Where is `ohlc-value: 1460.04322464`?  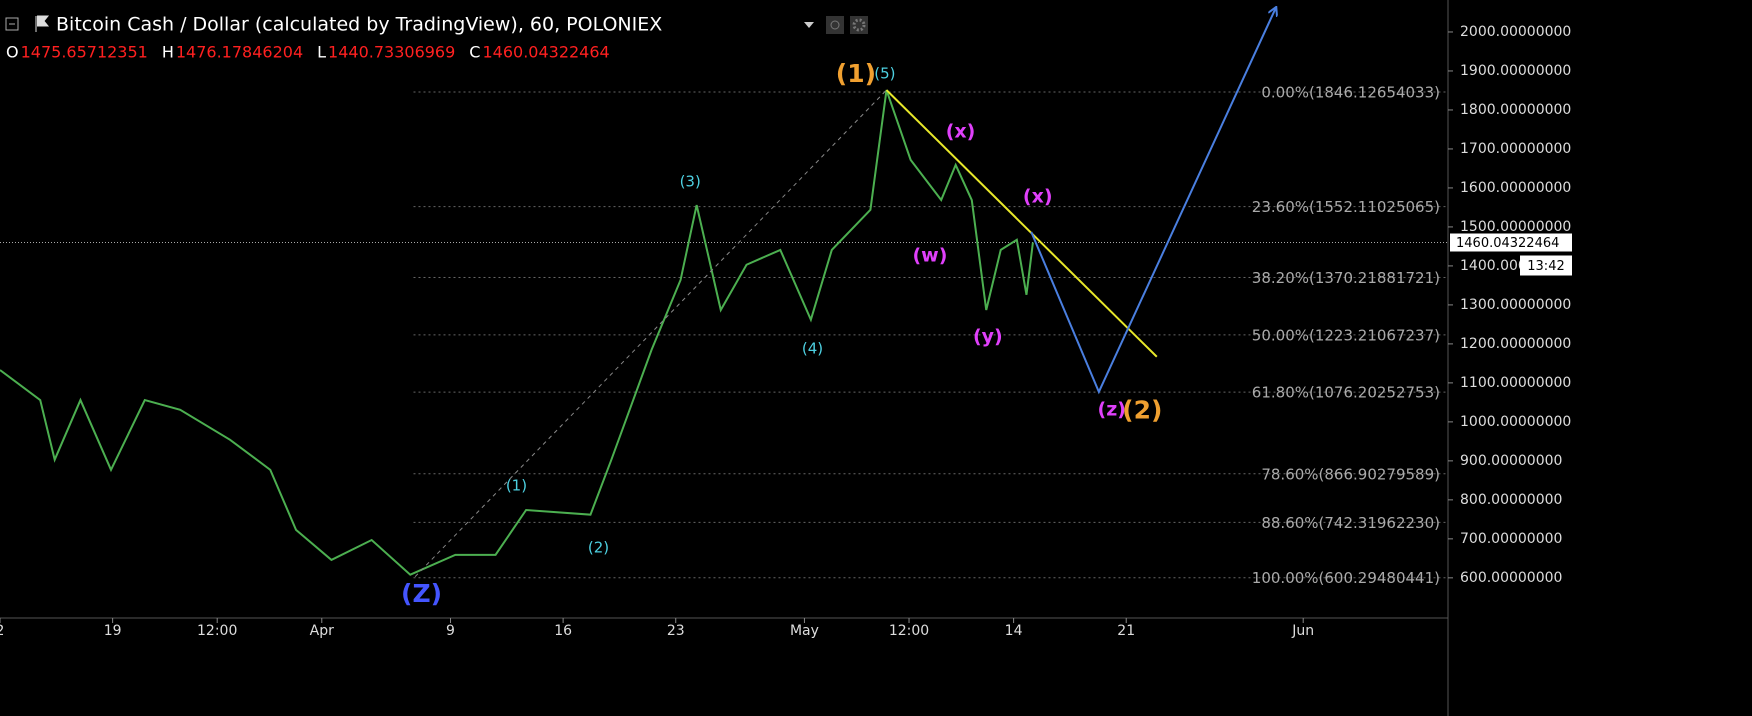 ohlc-value: 1460.04322464 is located at coordinates (545, 52).